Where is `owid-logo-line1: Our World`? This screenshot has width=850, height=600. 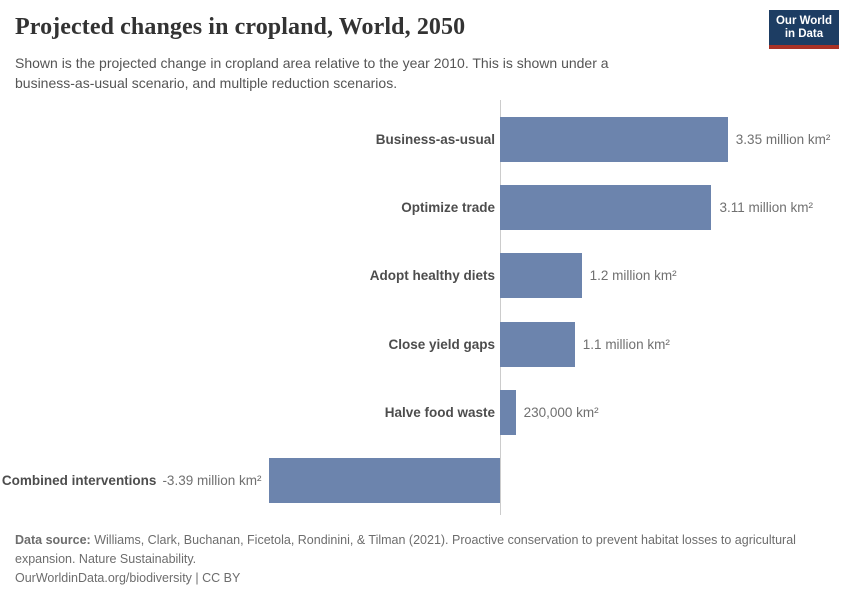
owid-logo-line1: Our World is located at coordinates (803, 21).